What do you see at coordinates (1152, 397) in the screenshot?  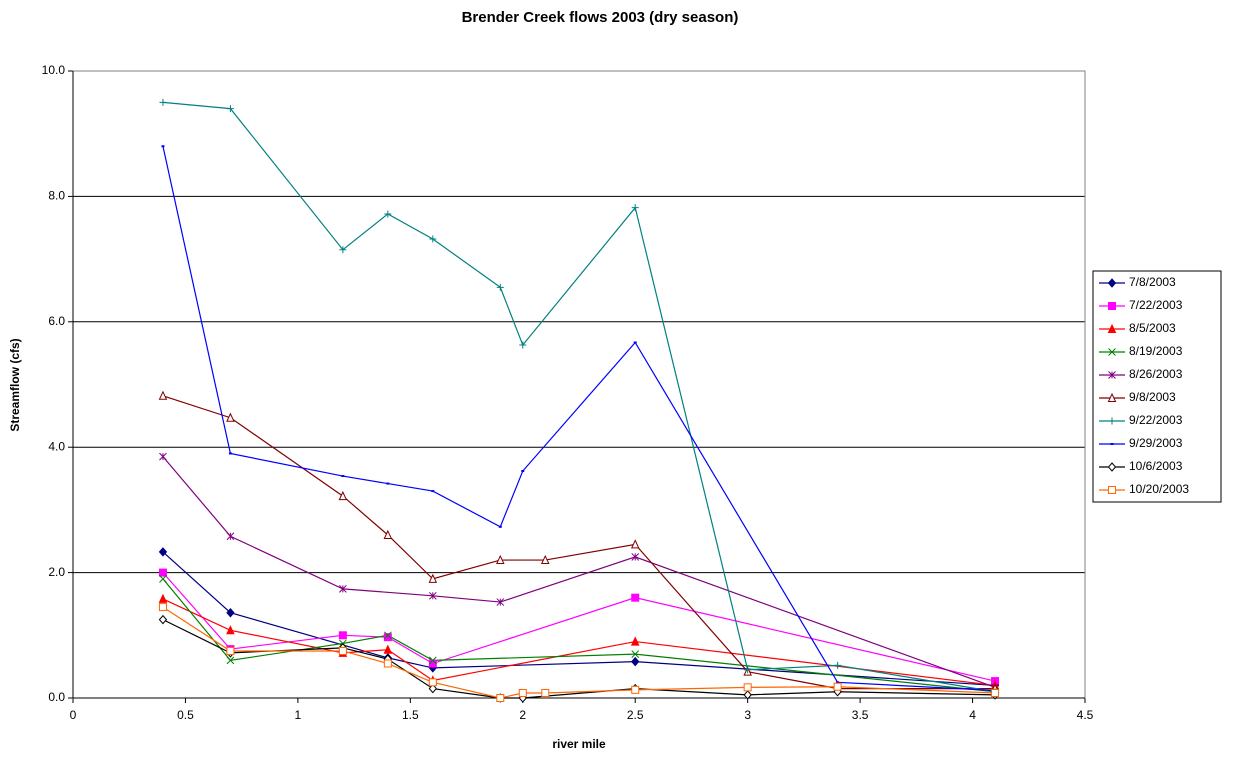 I see `legend-label: 9/8/2003` at bounding box center [1152, 397].